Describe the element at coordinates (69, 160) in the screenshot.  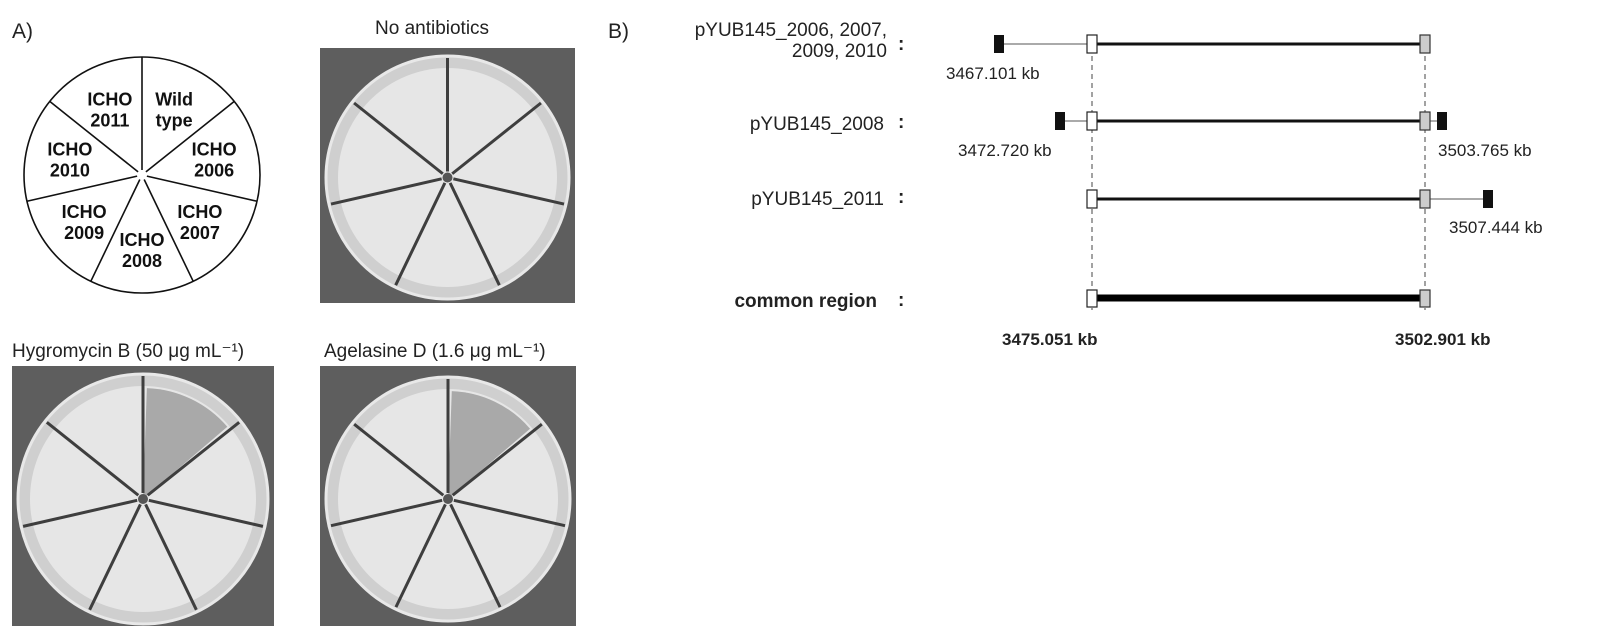
I see `wheel-sector-label: ICHO 2010` at that location.